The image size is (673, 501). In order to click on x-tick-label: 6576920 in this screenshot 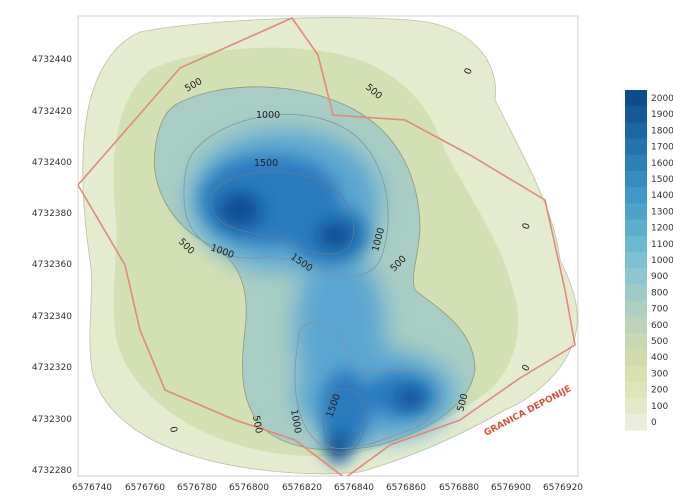, I will do `click(563, 488)`.